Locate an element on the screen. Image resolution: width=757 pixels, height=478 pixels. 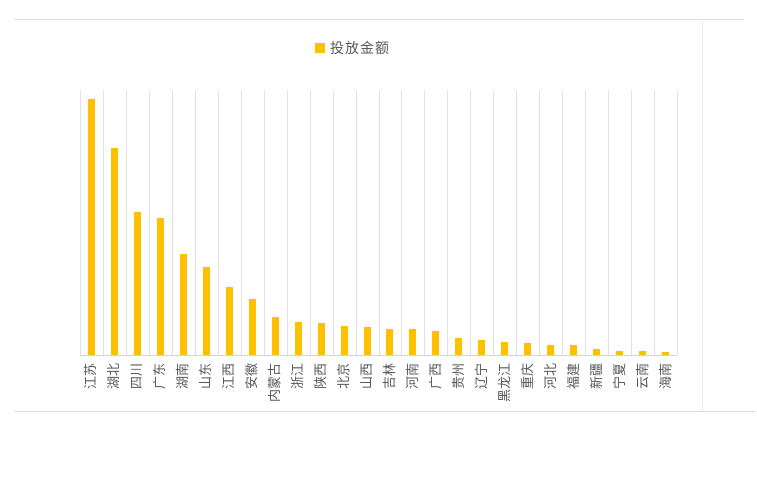
x-axis-tick-label: 海南 is located at coordinates (665, 375).